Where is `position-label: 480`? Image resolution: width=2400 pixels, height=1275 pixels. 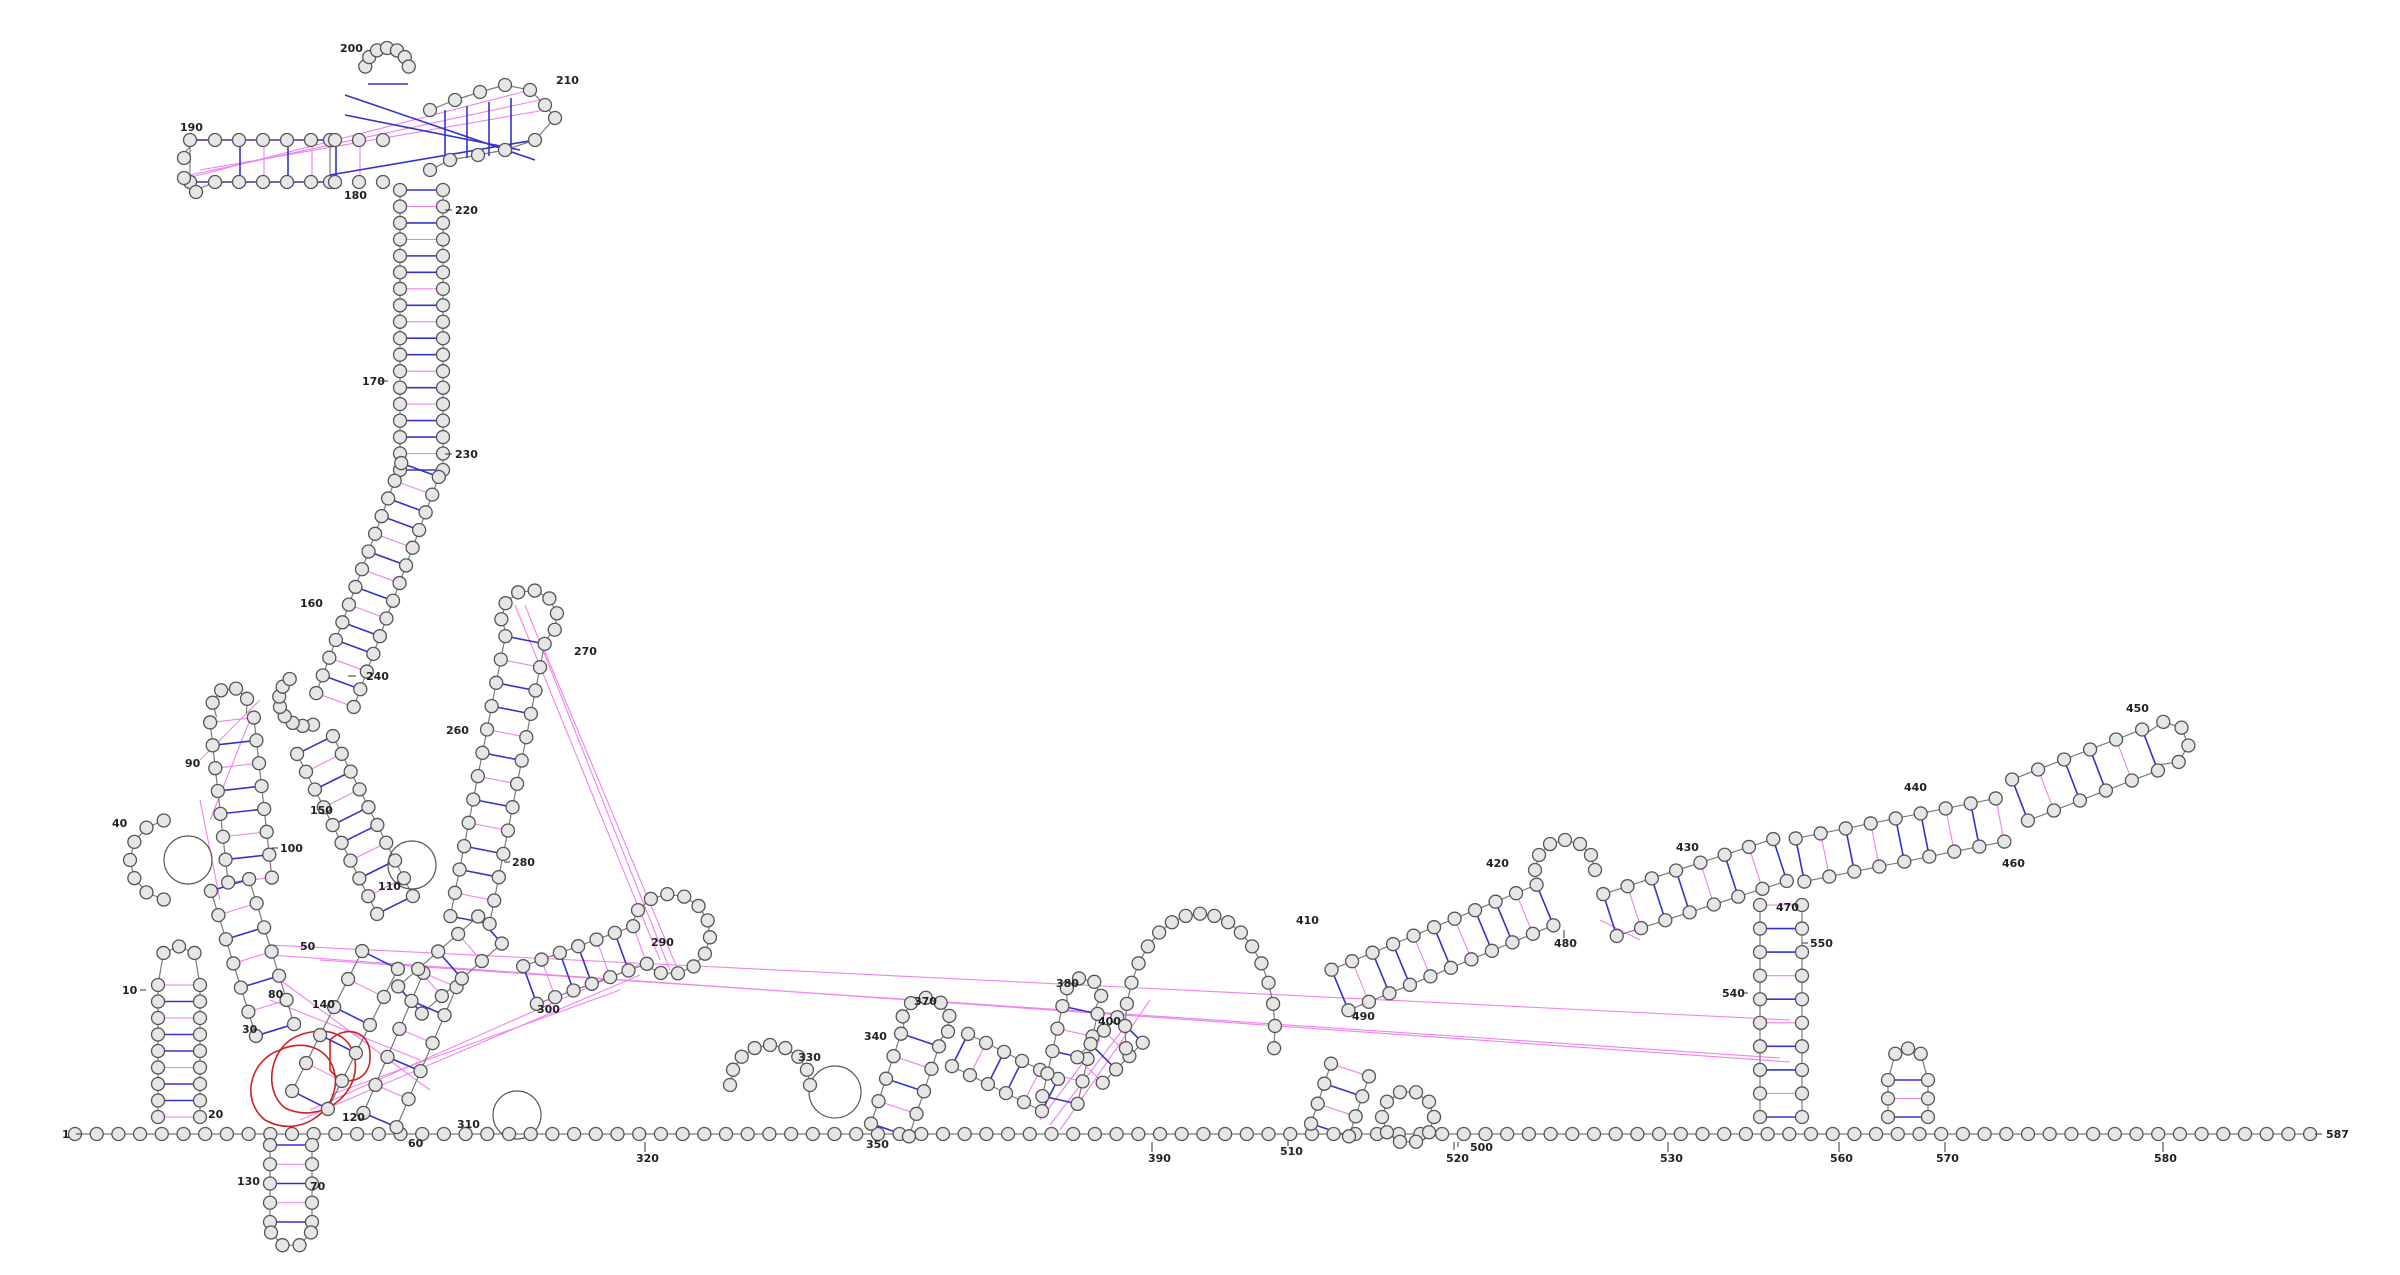 position-label: 480 is located at coordinates (1565, 943).